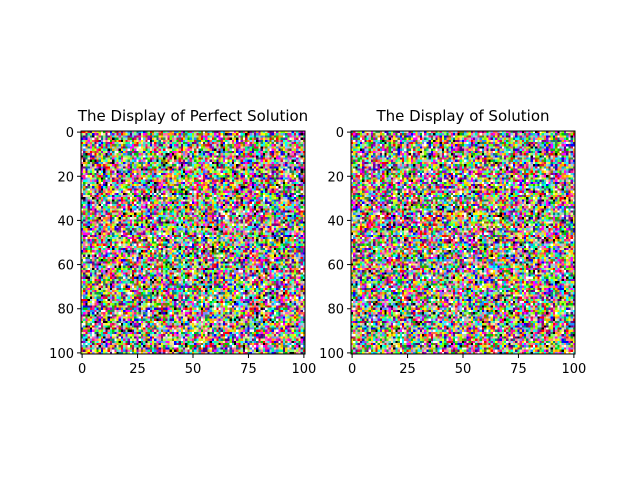 This screenshot has height=480, width=640. Describe the element at coordinates (303, 369) in the screenshot. I see `left-x-tick-label: 100` at that location.